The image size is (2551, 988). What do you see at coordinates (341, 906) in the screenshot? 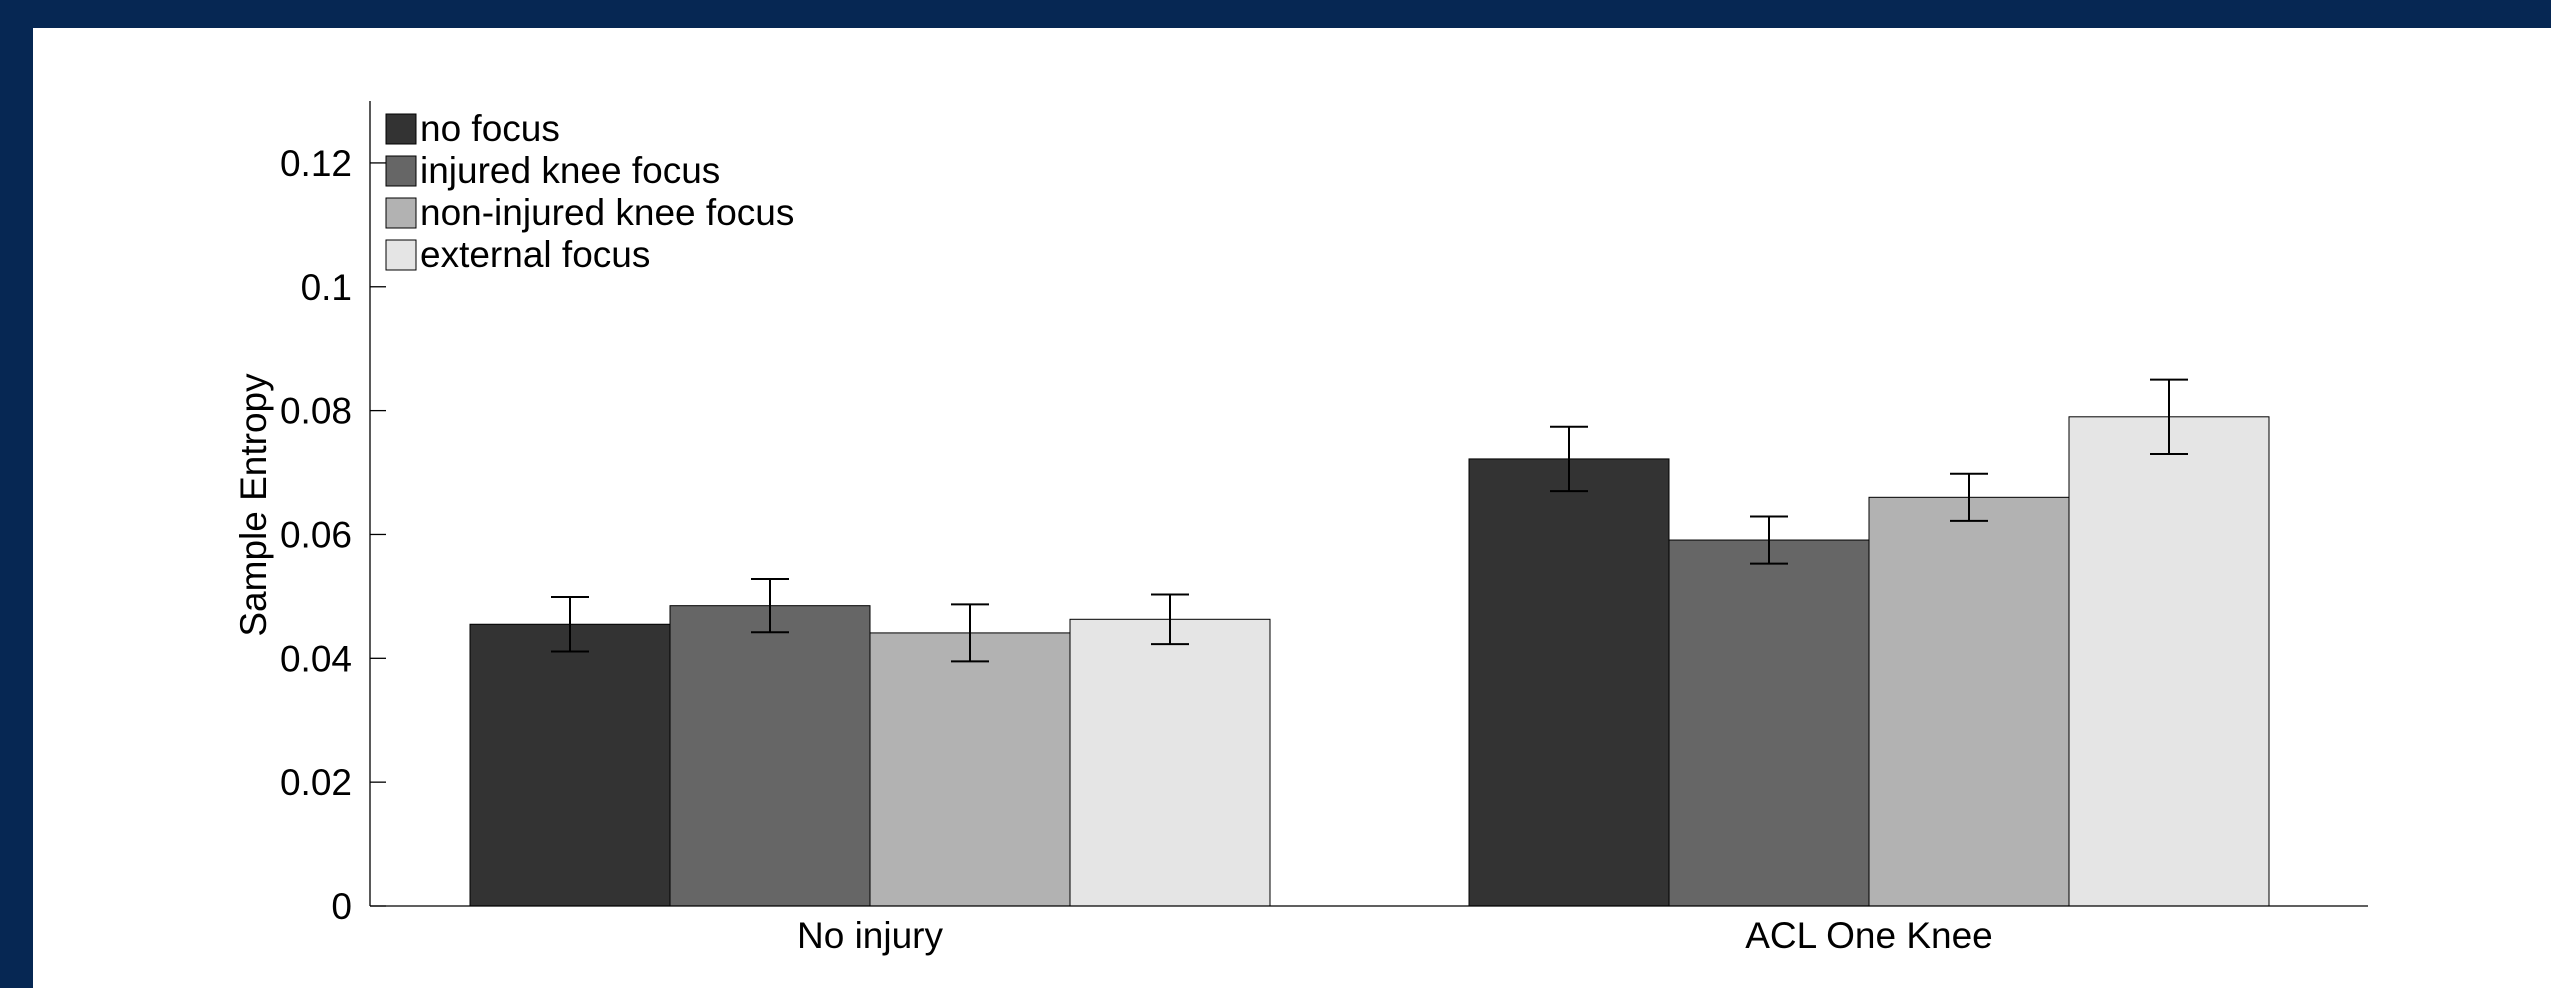
I see `y-tick-label: 0` at bounding box center [341, 906].